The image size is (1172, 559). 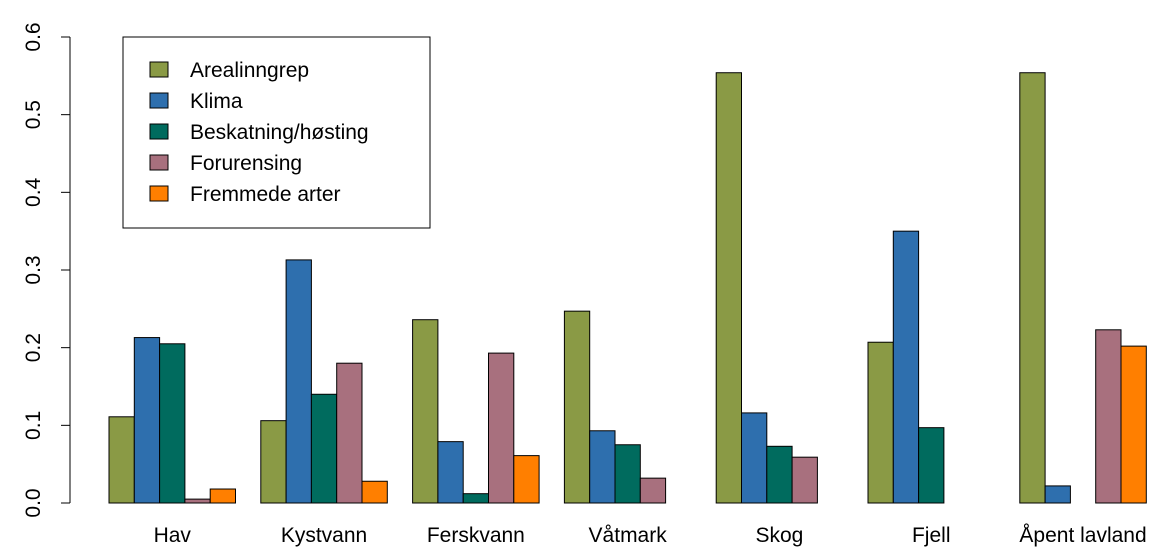 I want to click on y-tick-label: 0.6, so click(x=33, y=36).